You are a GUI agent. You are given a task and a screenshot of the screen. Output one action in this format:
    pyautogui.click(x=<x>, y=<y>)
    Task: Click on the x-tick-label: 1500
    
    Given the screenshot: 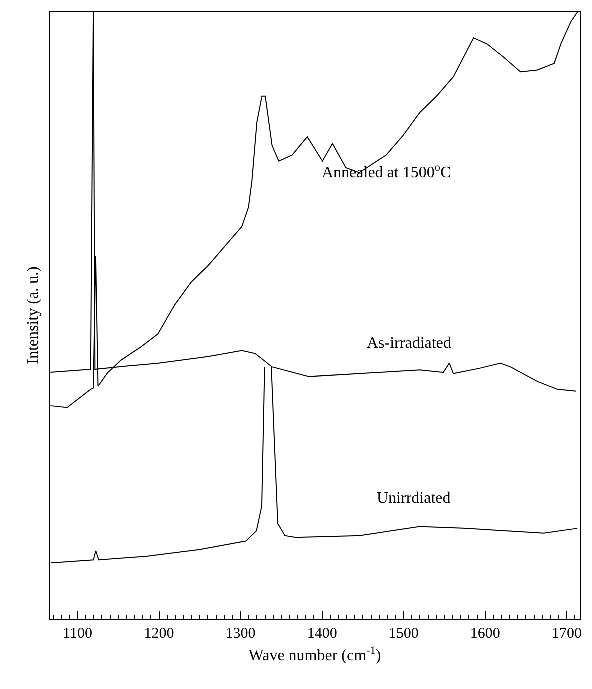 What is the action you would take?
    pyautogui.click(x=403, y=634)
    